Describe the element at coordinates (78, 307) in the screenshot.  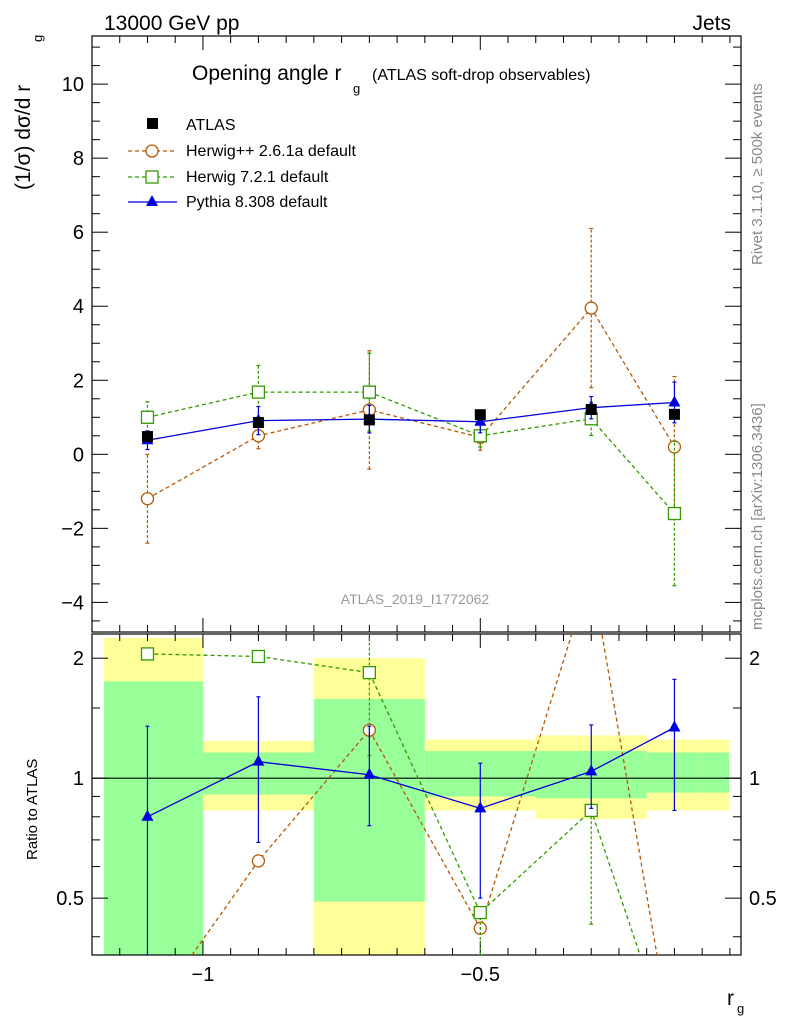
I see `upper-y-tick-label: 4` at that location.